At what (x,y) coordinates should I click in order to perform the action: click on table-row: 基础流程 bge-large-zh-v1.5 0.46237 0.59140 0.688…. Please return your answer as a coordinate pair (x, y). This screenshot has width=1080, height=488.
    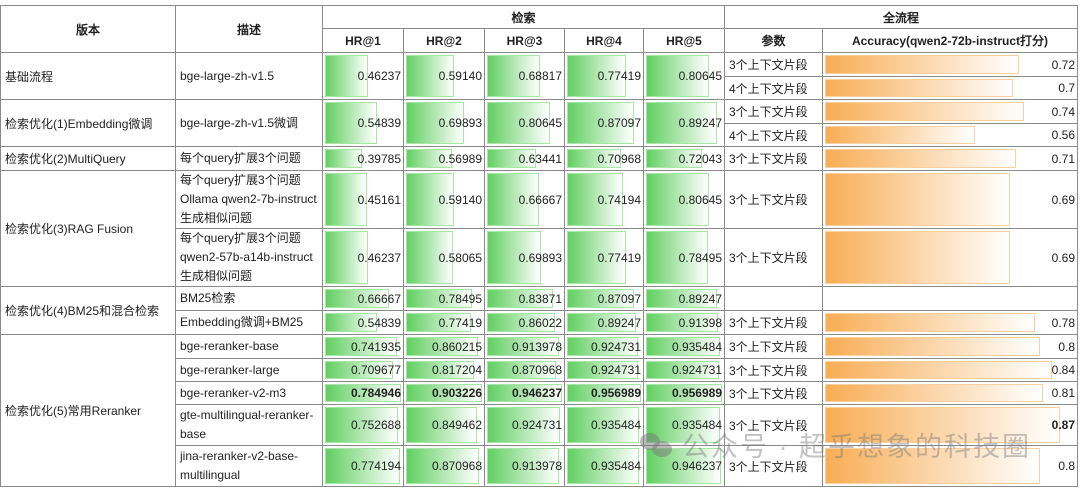
    Looking at the image, I should click on (539, 76).